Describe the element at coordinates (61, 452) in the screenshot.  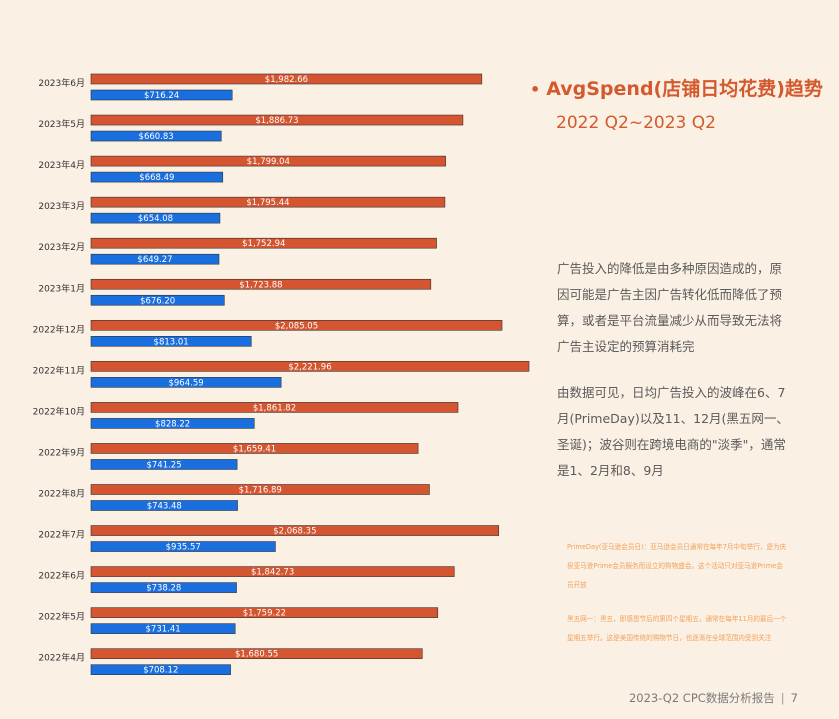
I see `category-label: 2022年9月` at that location.